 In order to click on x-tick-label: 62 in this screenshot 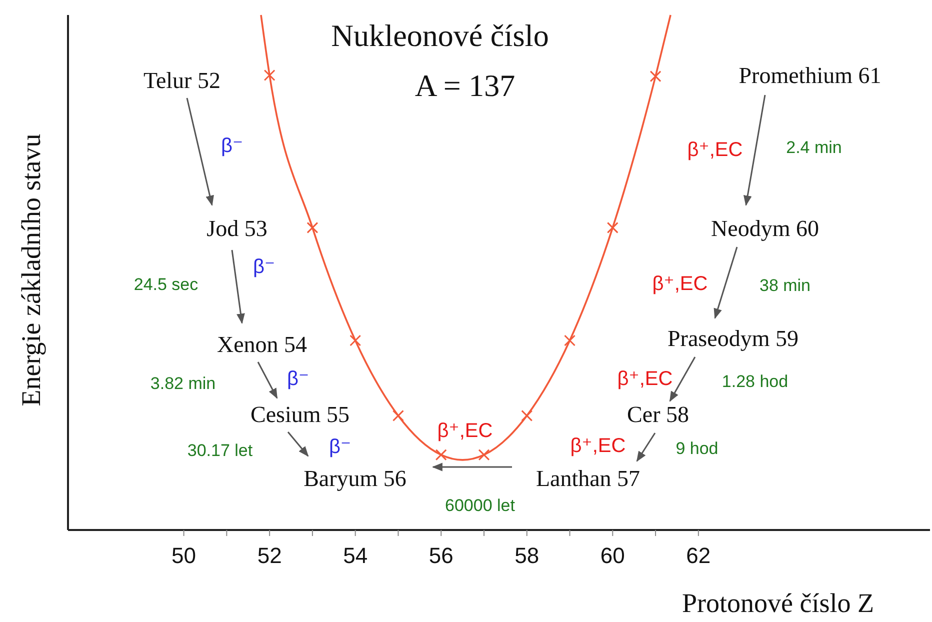, I will do `click(698, 555)`.